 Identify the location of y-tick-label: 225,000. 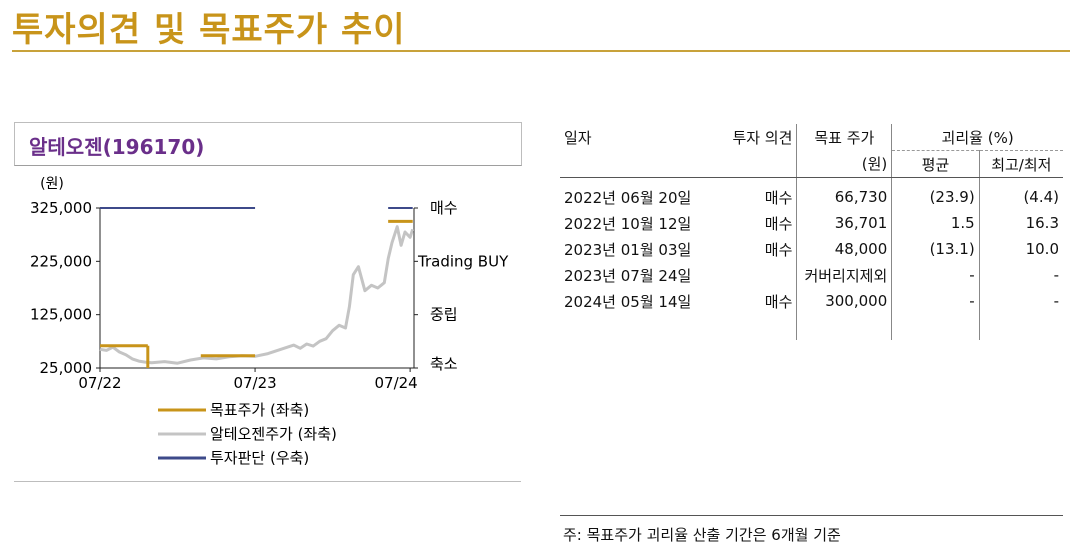
(61, 261).